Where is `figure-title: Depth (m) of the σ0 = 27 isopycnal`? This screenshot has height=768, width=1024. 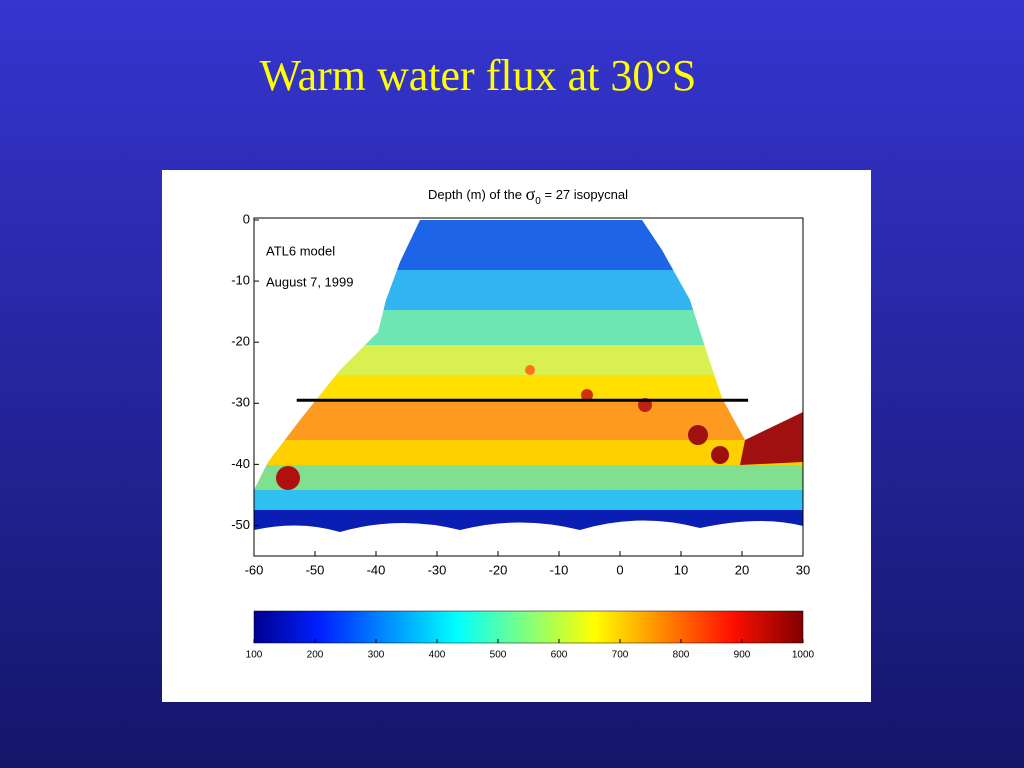
figure-title: Depth (m) of the σ0 = 27 isopycnal is located at coordinates (528, 195).